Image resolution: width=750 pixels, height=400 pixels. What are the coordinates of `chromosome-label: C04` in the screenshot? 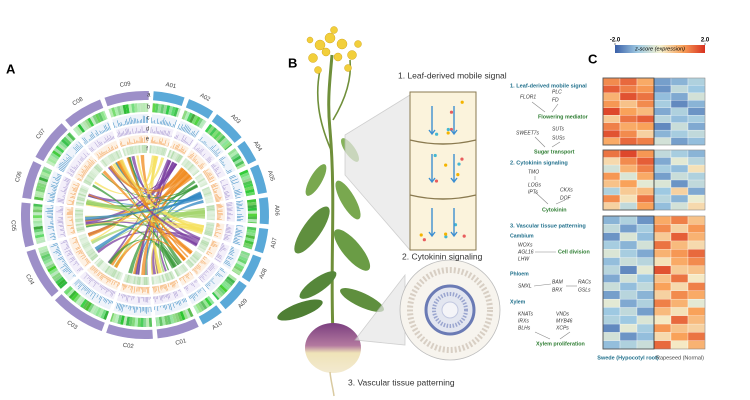 It's located at (29, 280).